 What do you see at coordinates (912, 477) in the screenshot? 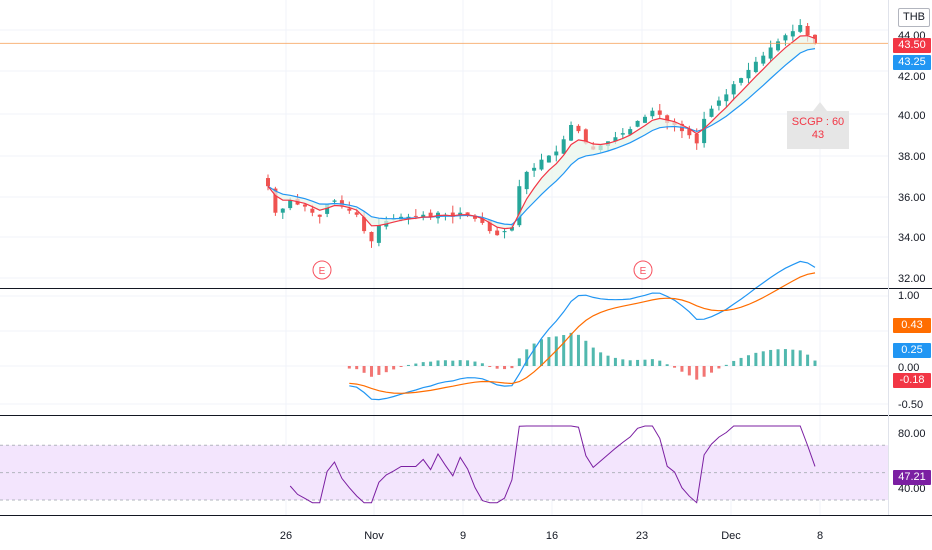
I see `rsi-value-tag: 47.21` at bounding box center [912, 477].